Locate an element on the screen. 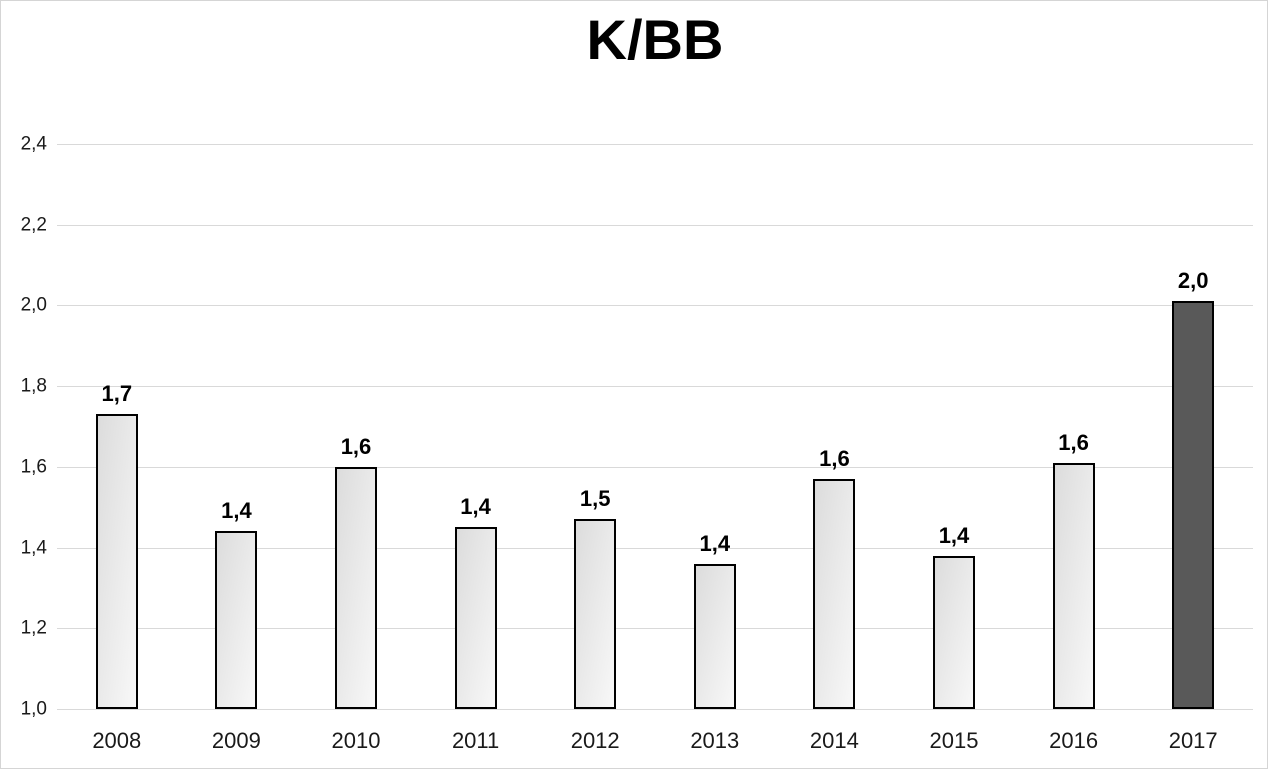 This screenshot has height=769, width=1268. bar-2012 is located at coordinates (595, 614).